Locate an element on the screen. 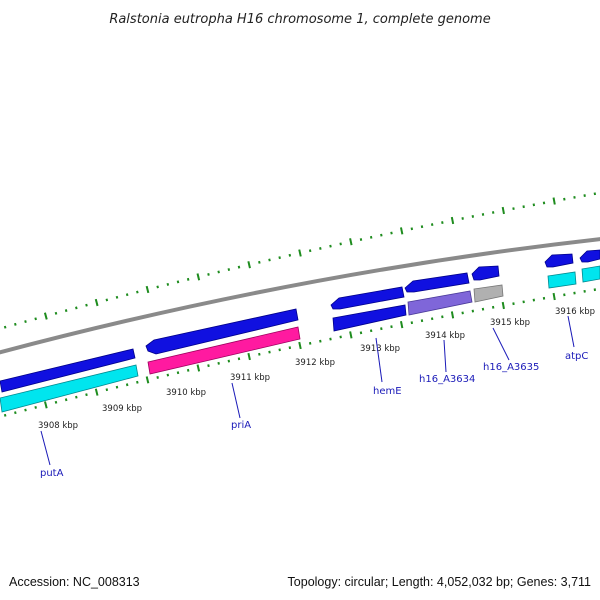 The image size is (600, 600). gene-label-h16_A3634: h16_A3634 is located at coordinates (447, 379).